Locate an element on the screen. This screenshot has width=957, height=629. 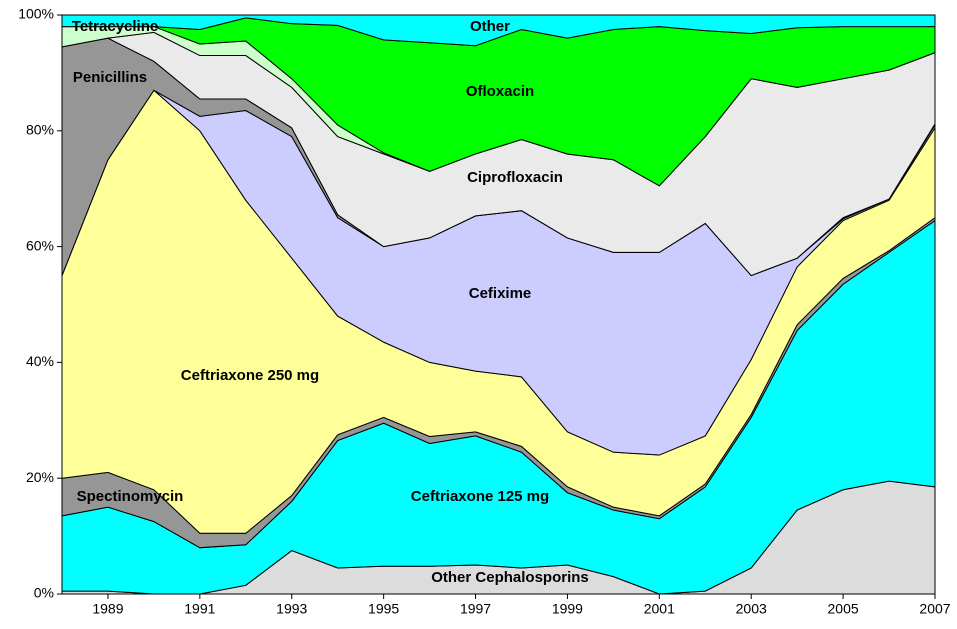
x-tick-label: 2005 is located at coordinates (843, 609).